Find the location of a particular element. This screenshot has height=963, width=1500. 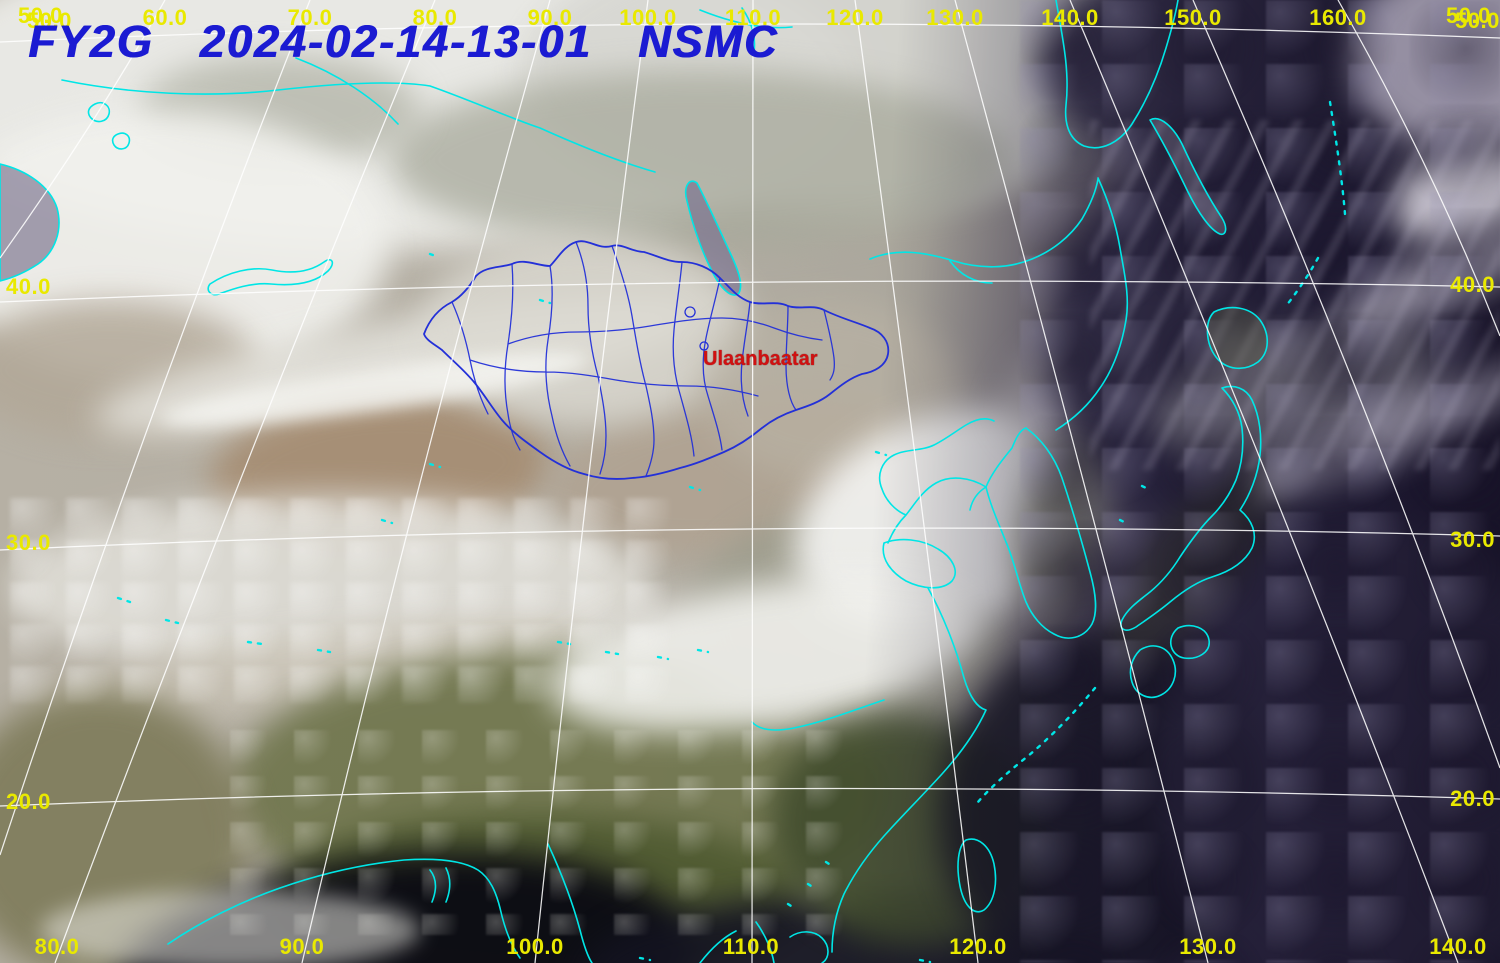

grid-label: 150.0 is located at coordinates (1193, 17).